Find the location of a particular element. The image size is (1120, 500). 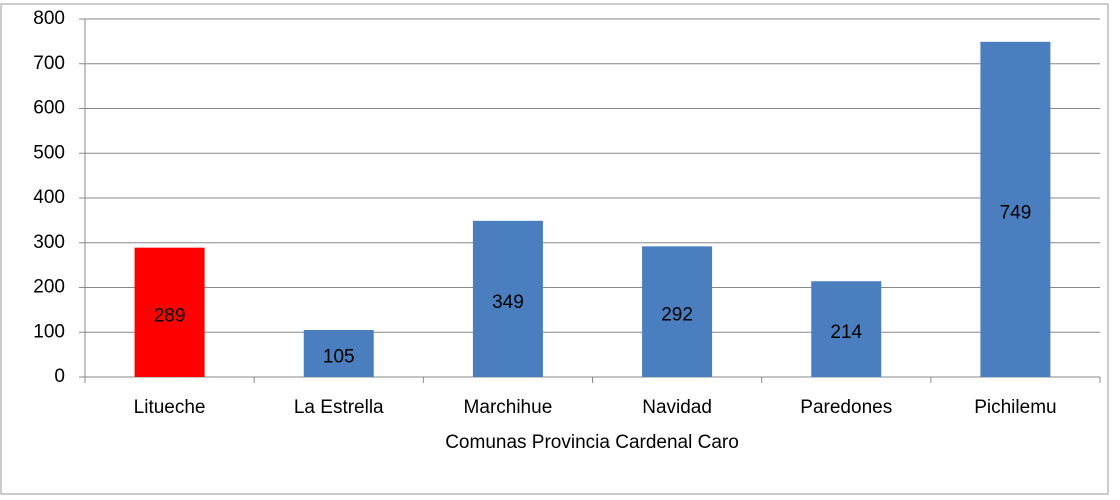

x-tick-label: Paredones is located at coordinates (846, 407).